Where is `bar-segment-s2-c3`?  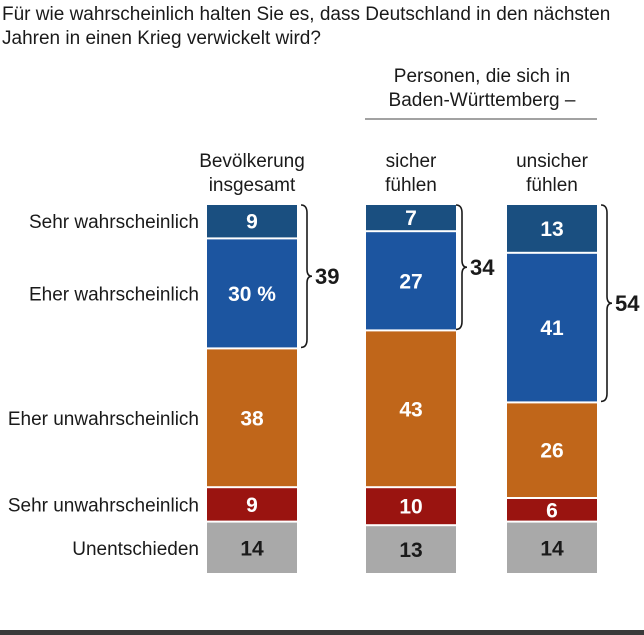 bar-segment-s2-c3 is located at coordinates (411, 409).